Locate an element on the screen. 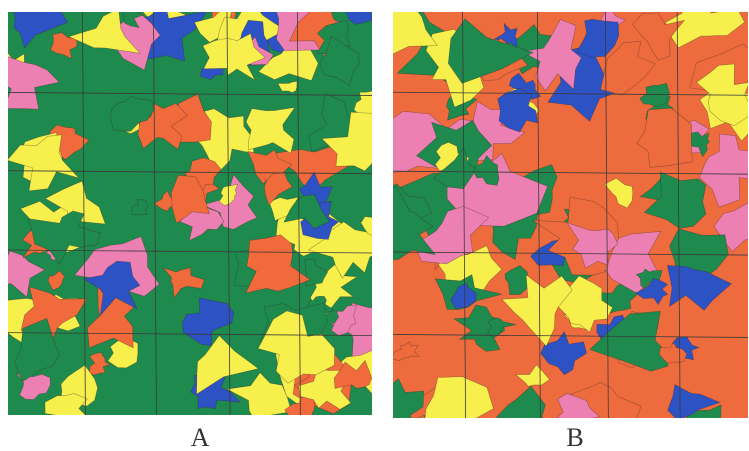  panel-label: A is located at coordinates (200, 437).